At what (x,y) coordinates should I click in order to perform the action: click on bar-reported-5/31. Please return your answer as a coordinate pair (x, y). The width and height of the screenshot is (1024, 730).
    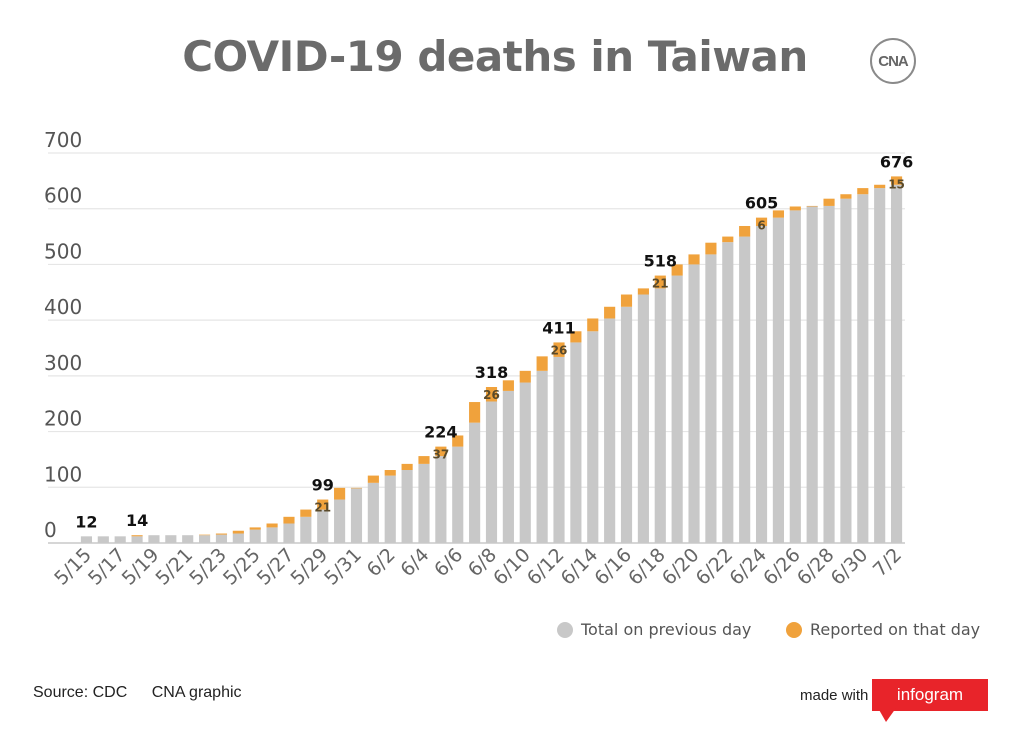
    Looking at the image, I should click on (356, 488).